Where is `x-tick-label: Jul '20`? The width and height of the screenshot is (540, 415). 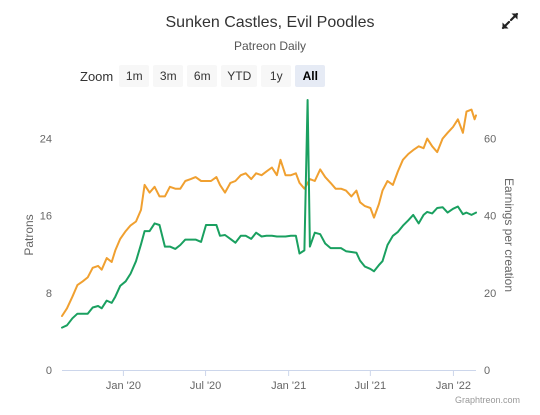
x-tick-label: Jul '20 is located at coordinates (205, 386).